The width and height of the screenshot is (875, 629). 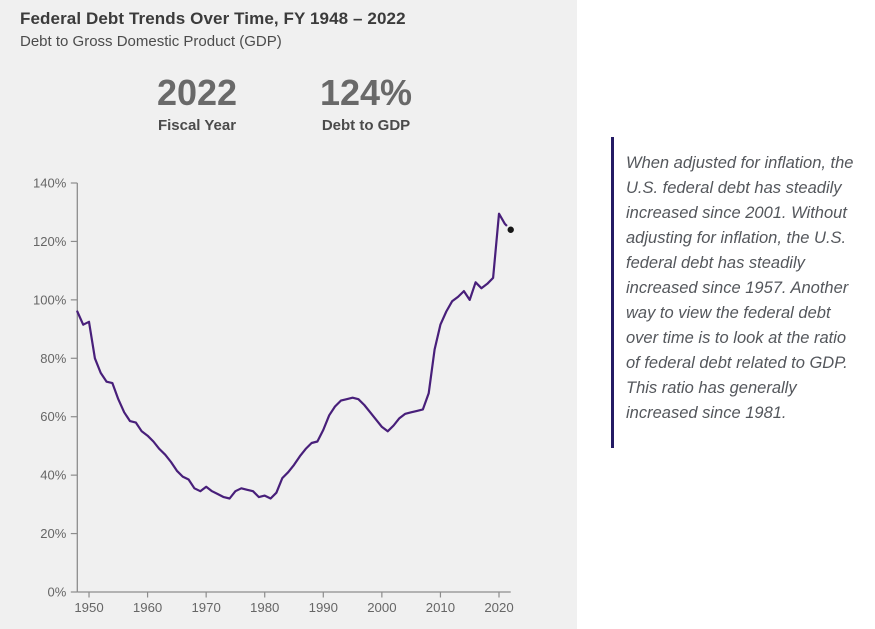 I want to click on x-tick-label: 1970, so click(x=205, y=607).